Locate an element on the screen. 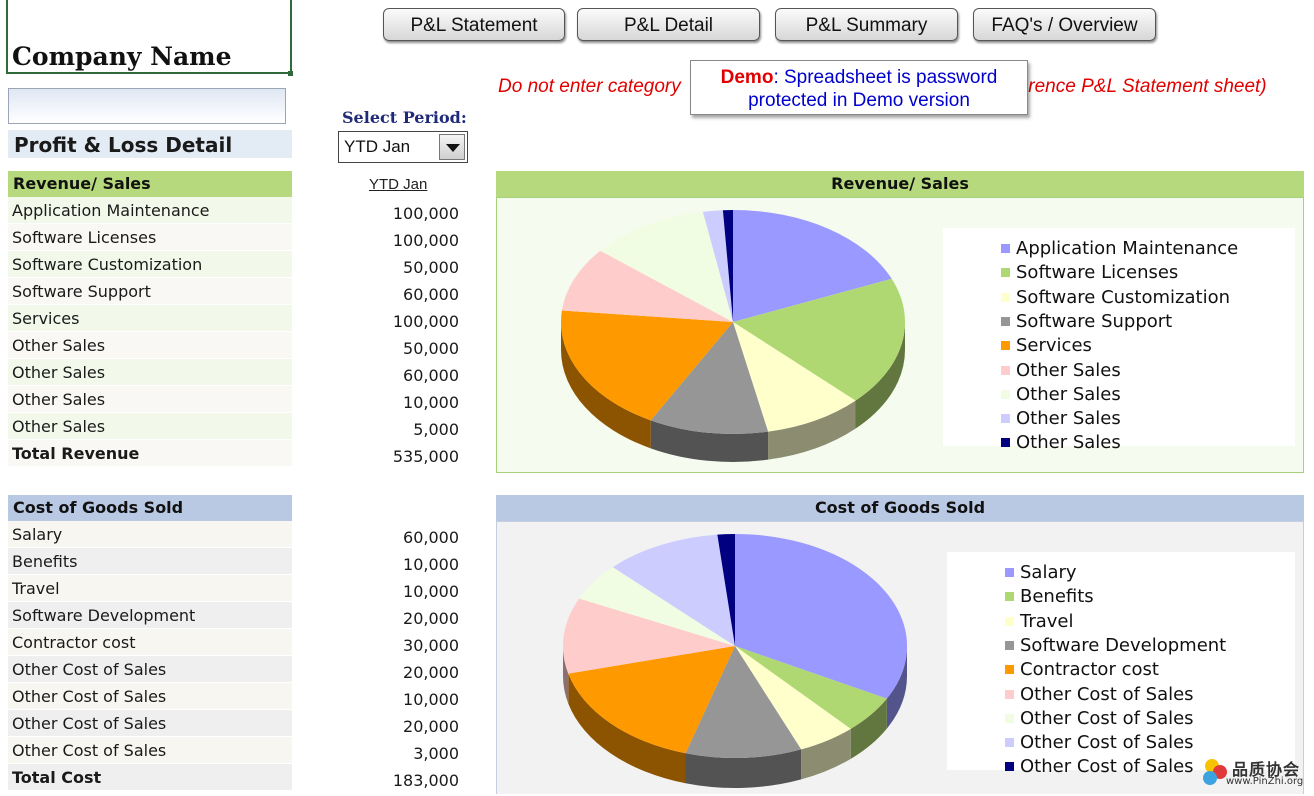 Image resolution: width=1314 pixels, height=796 pixels. table-row-label: Travel is located at coordinates (150, 588).